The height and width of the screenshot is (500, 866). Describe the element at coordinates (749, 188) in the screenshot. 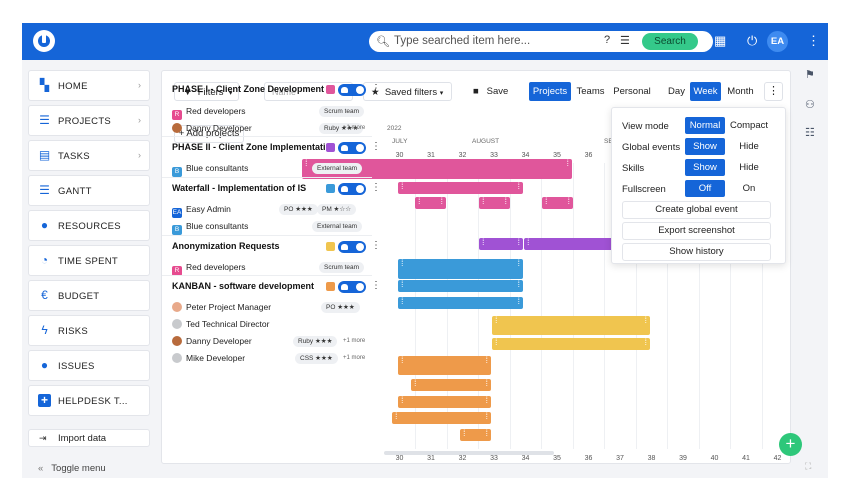

I see `fullscreen-on: On` at that location.